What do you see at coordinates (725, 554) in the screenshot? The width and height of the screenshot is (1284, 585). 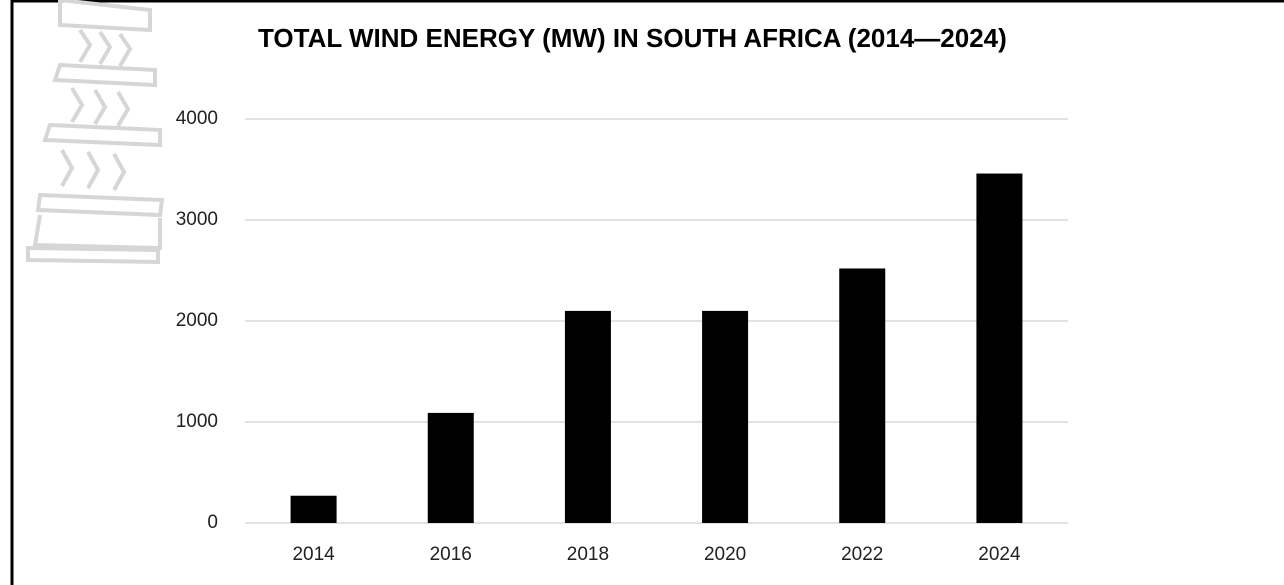 I see `x-tick-label: 2020` at bounding box center [725, 554].